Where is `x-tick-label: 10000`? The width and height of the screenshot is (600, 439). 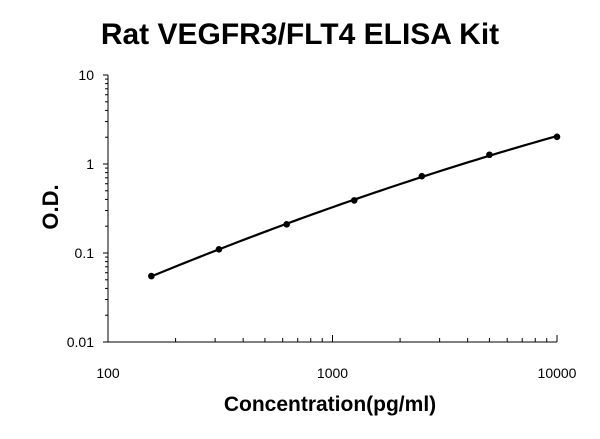 x-tick-label: 10000 is located at coordinates (557, 373).